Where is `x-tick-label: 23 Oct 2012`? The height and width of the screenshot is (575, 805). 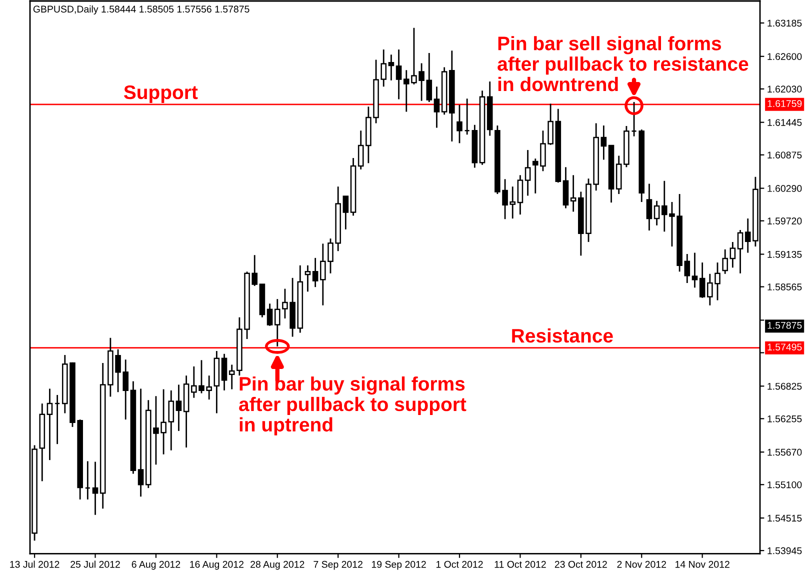 x-tick-label: 23 Oct 2012 is located at coordinates (580, 564).